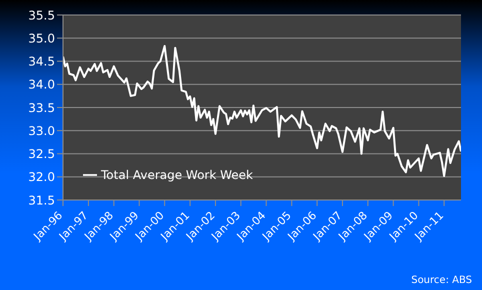  I want to click on source-note: Source: ABS, so click(441, 280).